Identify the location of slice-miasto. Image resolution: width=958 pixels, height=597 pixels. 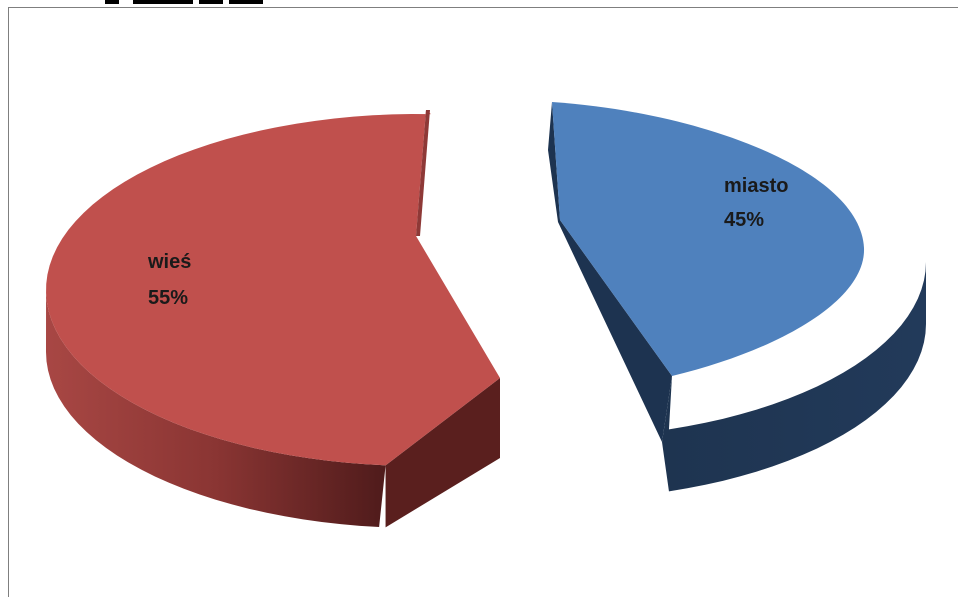
(708, 239).